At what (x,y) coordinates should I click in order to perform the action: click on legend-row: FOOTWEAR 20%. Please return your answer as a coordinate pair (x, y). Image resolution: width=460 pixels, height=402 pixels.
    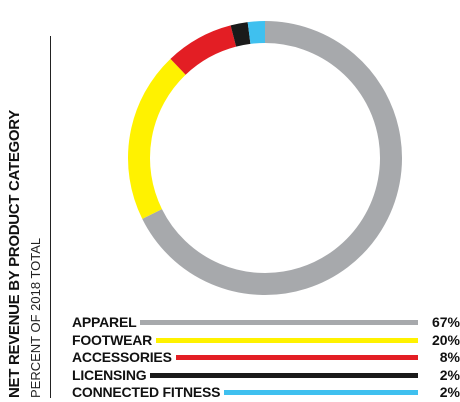
    Looking at the image, I should click on (266, 340).